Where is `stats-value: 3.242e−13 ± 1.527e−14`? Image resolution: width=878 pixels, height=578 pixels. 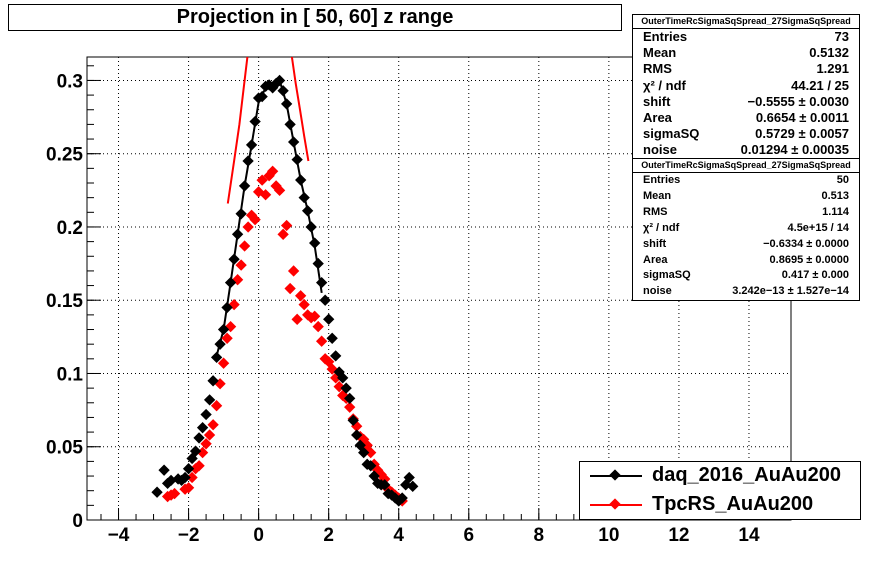
stats-value: 3.242e−13 ± 1.527e−14 is located at coordinates (790, 291).